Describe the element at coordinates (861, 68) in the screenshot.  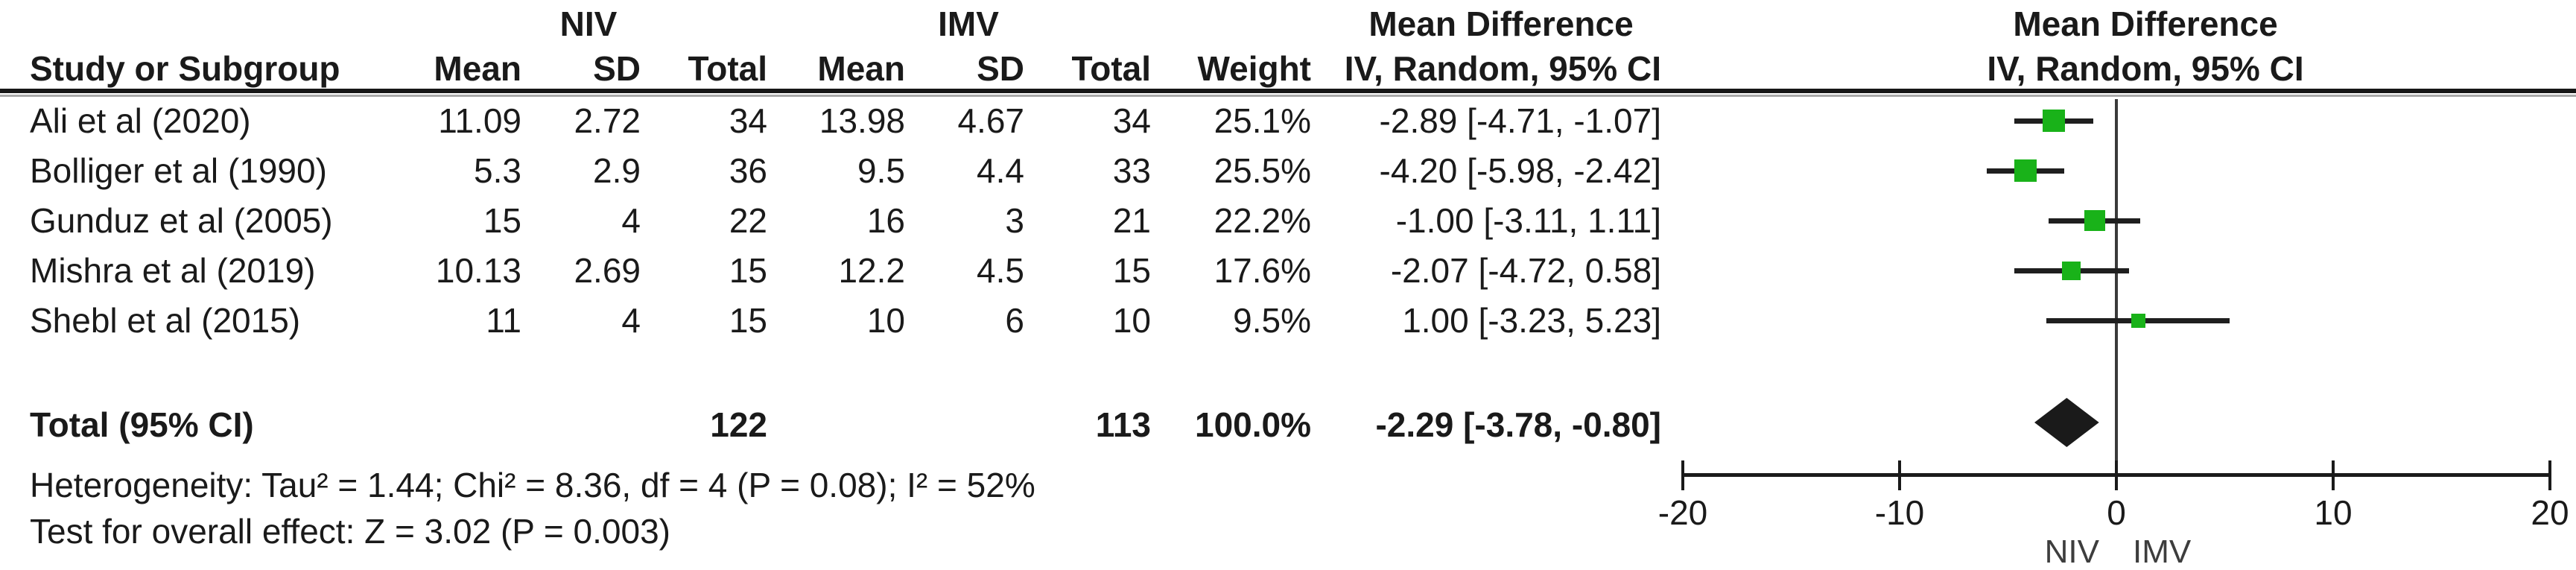
I see `col-header-imv-mean: Mean` at that location.